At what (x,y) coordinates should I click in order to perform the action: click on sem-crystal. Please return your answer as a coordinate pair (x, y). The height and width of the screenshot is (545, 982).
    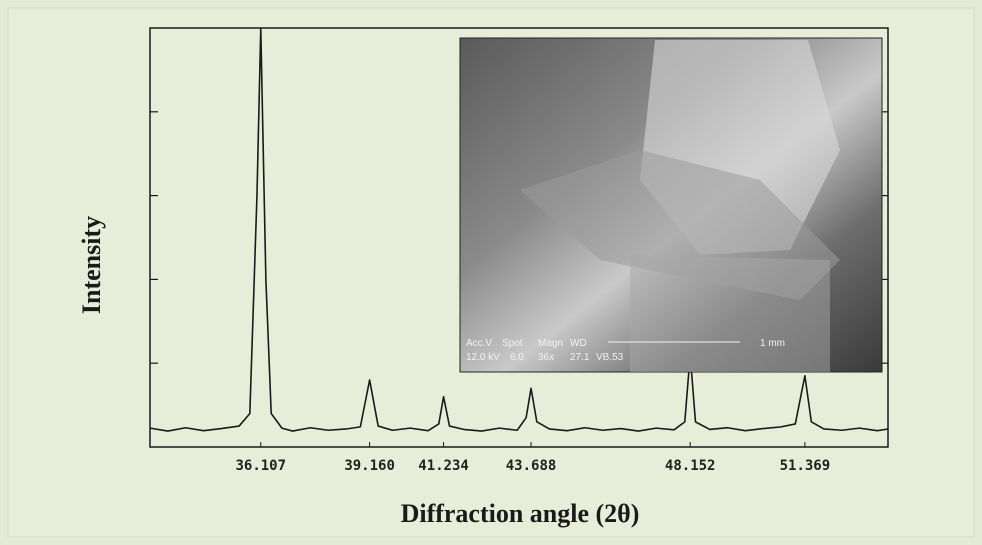
    Looking at the image, I should click on (730, 313).